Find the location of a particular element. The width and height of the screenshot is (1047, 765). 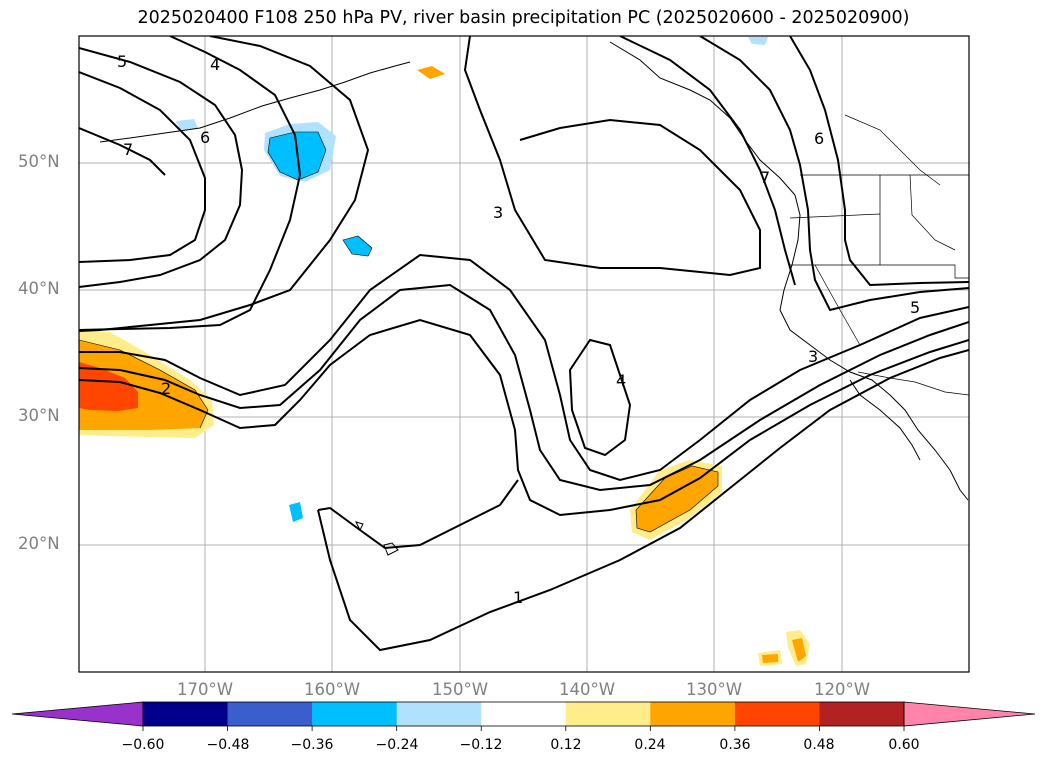

colorbar-tick-label: −0.60 is located at coordinates (143, 745).